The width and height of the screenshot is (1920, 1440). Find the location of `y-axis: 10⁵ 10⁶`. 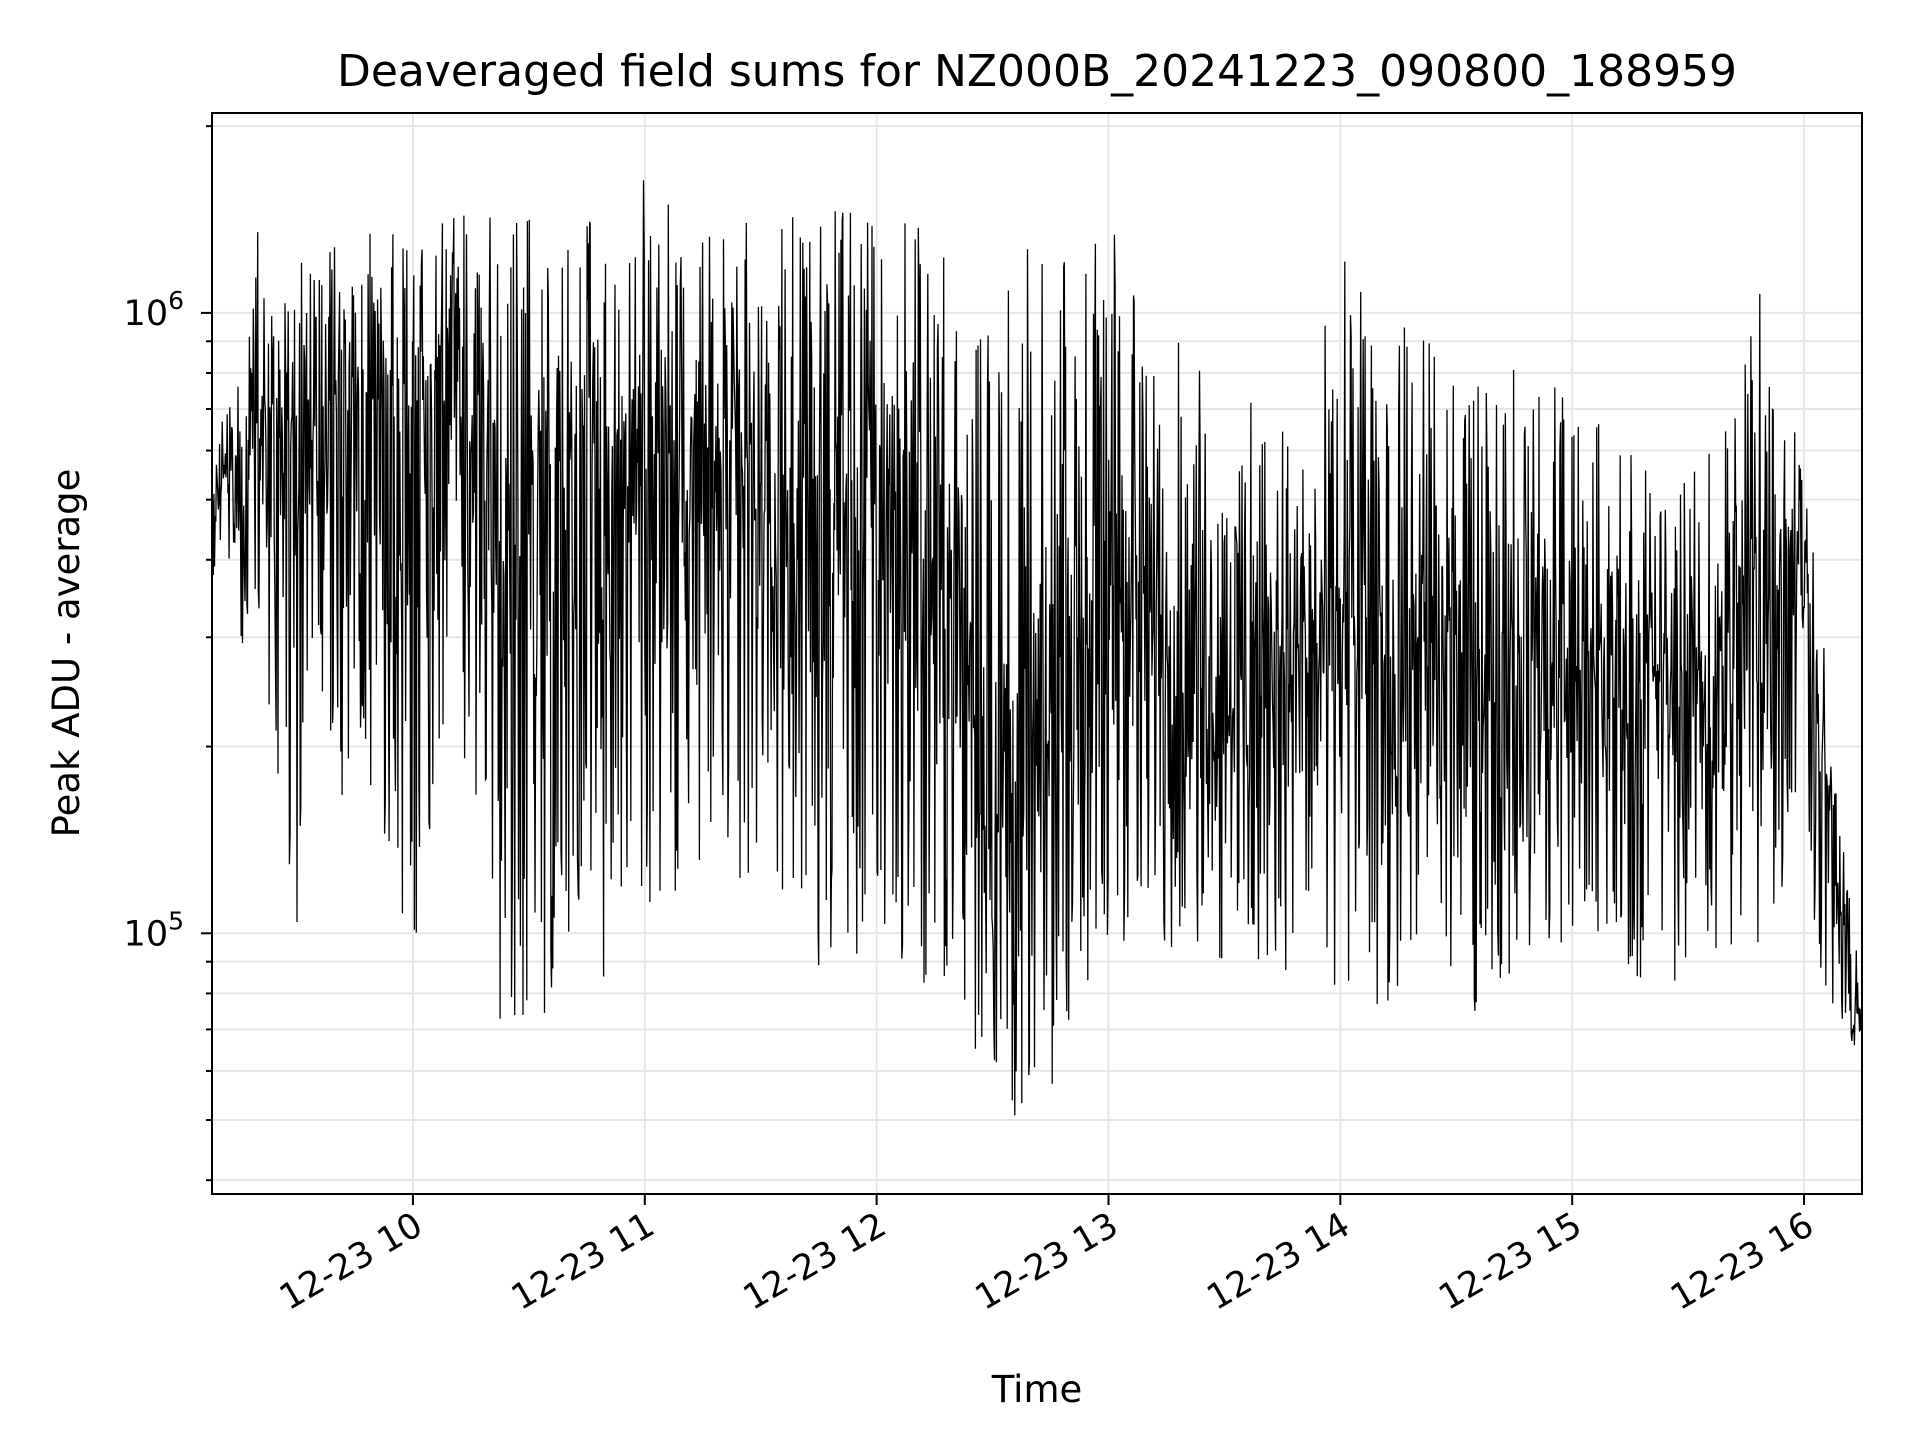

y-axis: 10⁵ 10⁶ is located at coordinates (168, 653).